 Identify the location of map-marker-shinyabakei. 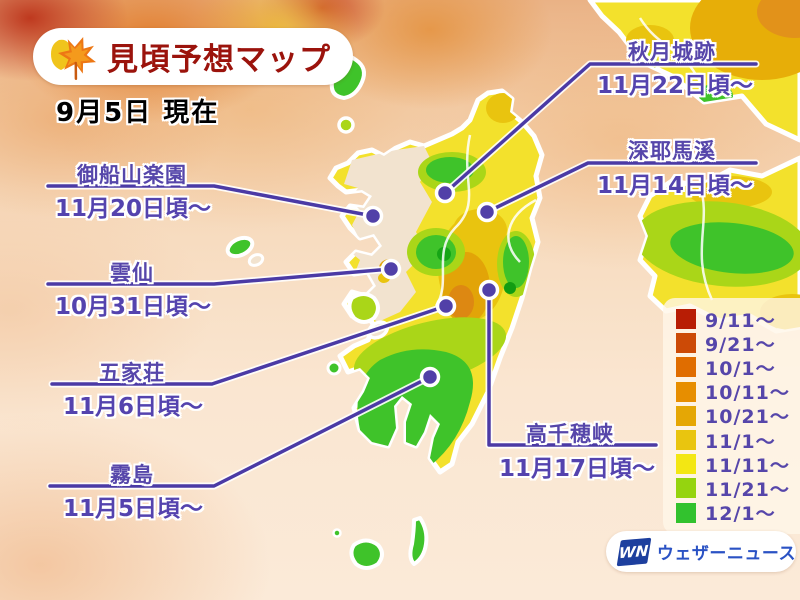
(487, 212).